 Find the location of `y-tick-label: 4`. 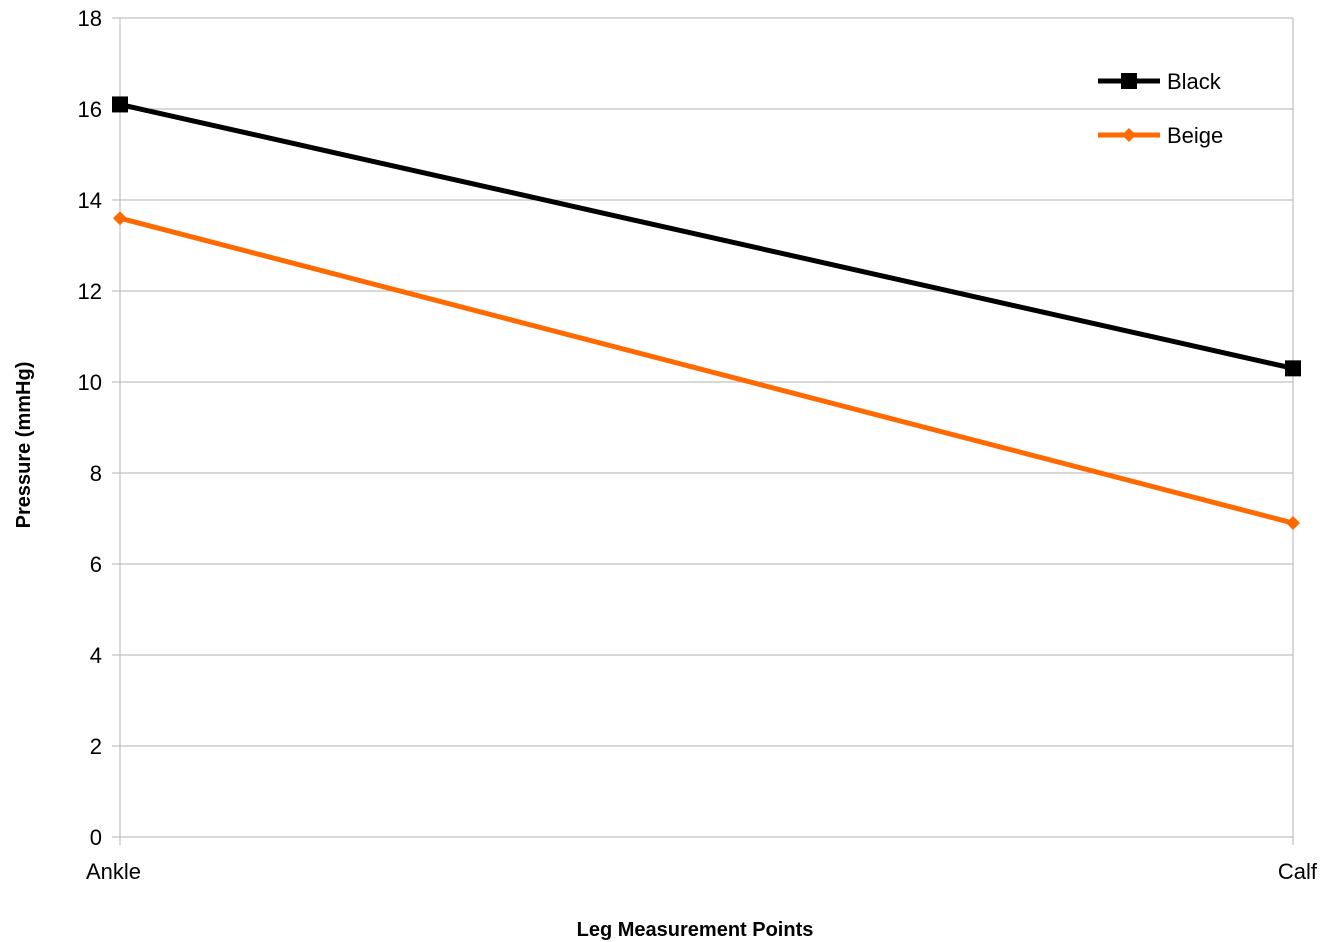

y-tick-label: 4 is located at coordinates (96, 655).